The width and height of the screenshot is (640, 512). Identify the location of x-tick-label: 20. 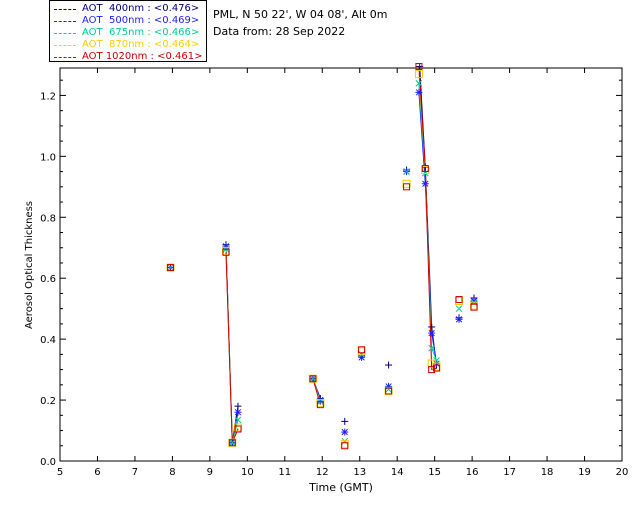
(622, 472).